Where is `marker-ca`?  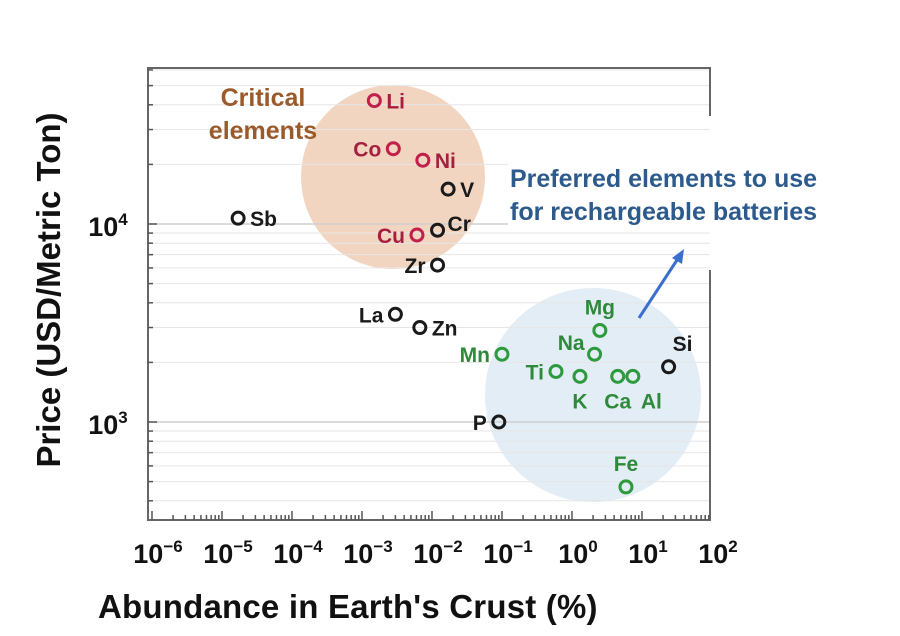
marker-ca is located at coordinates (618, 376).